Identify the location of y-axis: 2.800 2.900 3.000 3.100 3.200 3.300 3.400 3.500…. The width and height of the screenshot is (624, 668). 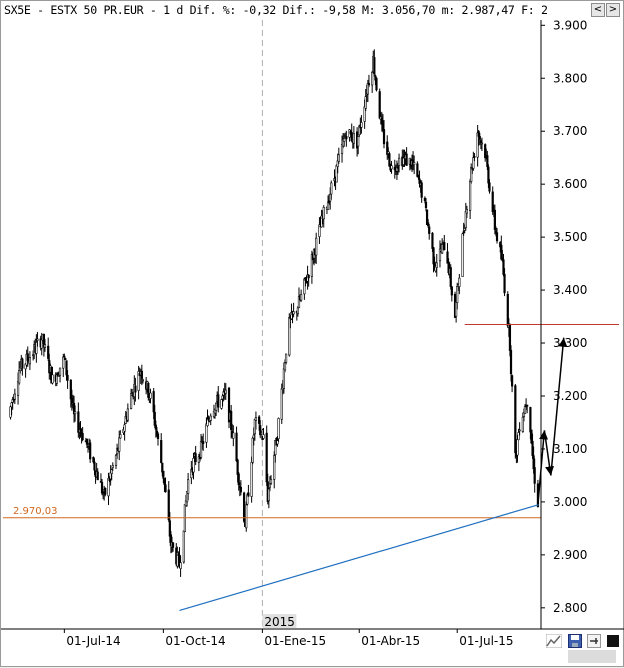
(563, 323).